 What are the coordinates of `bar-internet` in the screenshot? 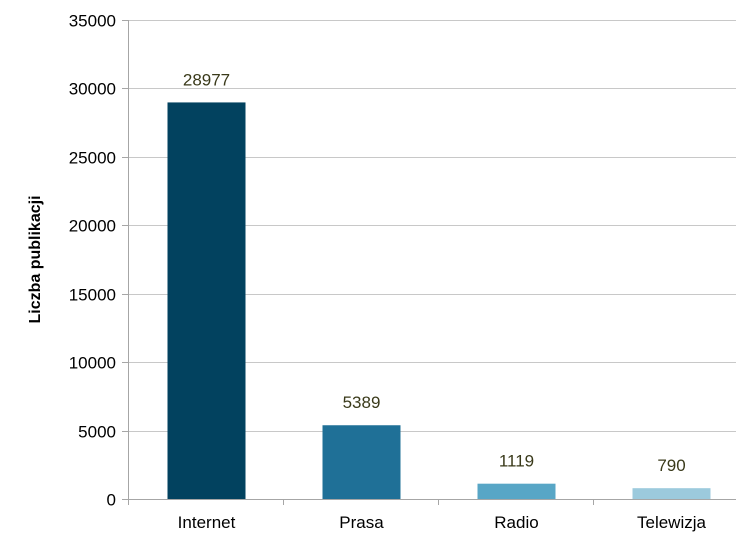 It's located at (206, 301).